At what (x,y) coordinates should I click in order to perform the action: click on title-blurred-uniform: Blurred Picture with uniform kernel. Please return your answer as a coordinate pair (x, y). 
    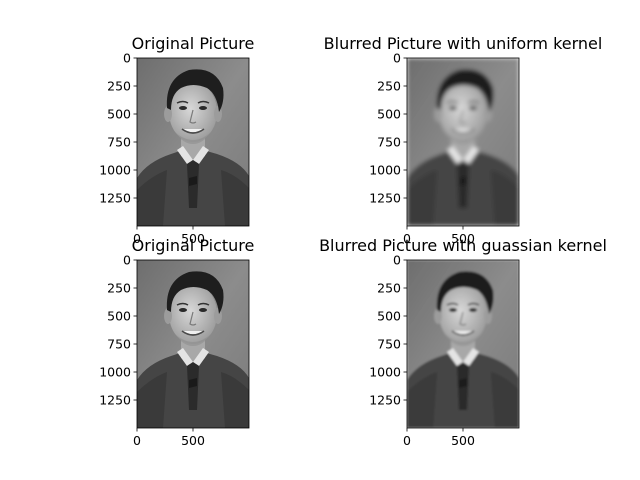
    Looking at the image, I should click on (463, 43).